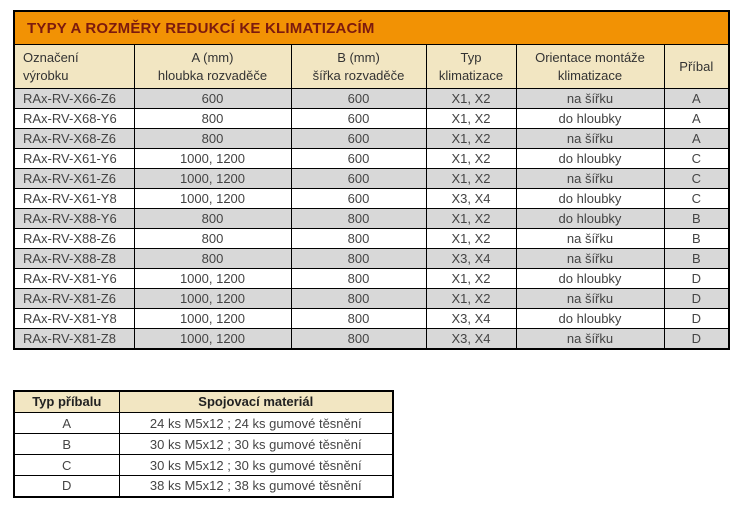  I want to click on product-code-cell: RAx-RV-X61-Y6, so click(74, 158).